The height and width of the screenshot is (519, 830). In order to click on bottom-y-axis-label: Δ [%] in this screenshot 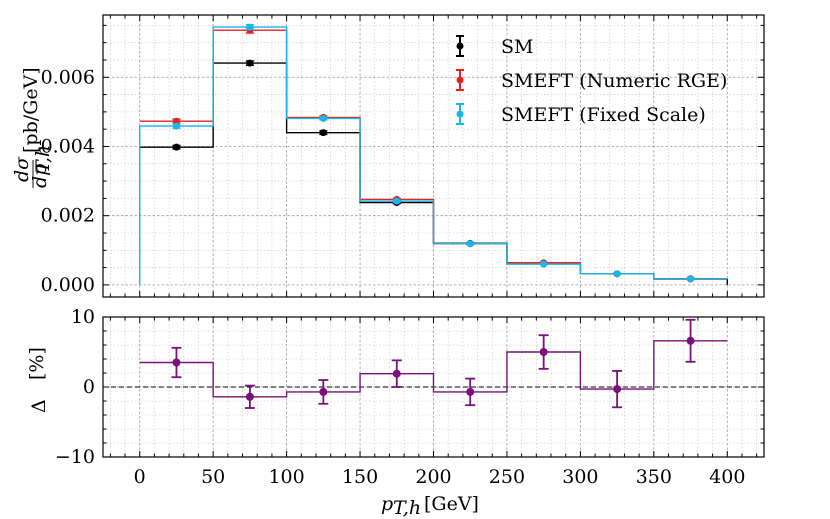, I will do `click(38, 380)`.